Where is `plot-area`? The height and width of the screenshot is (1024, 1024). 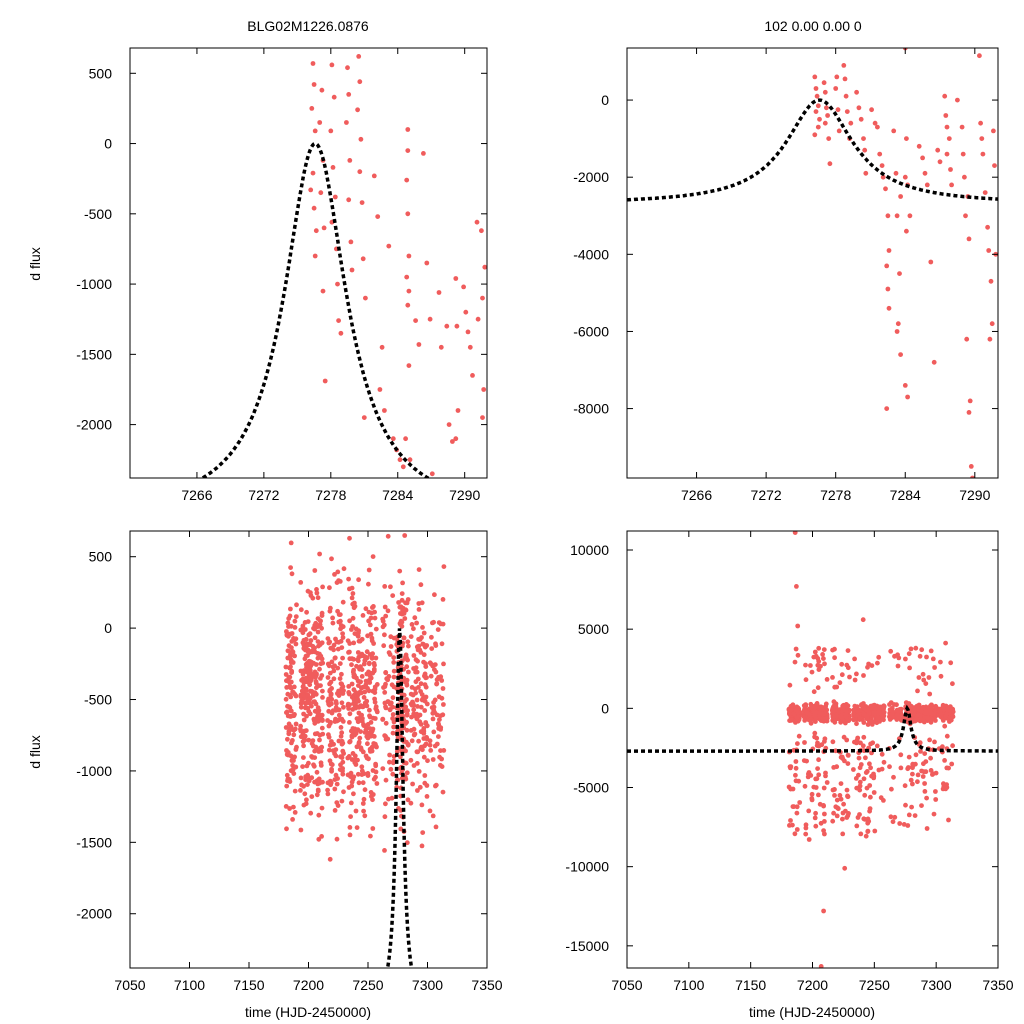 plot-area is located at coordinates (365, 750).